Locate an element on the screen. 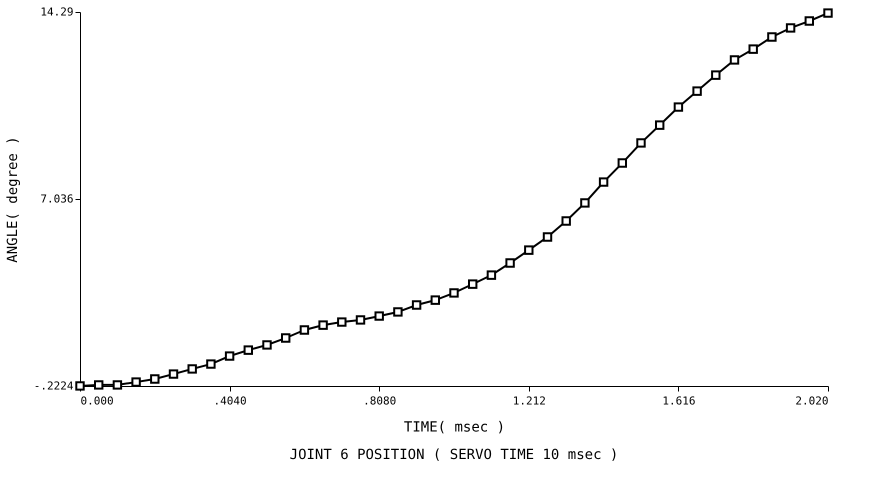  x-tick-label: .4040 is located at coordinates (230, 401).